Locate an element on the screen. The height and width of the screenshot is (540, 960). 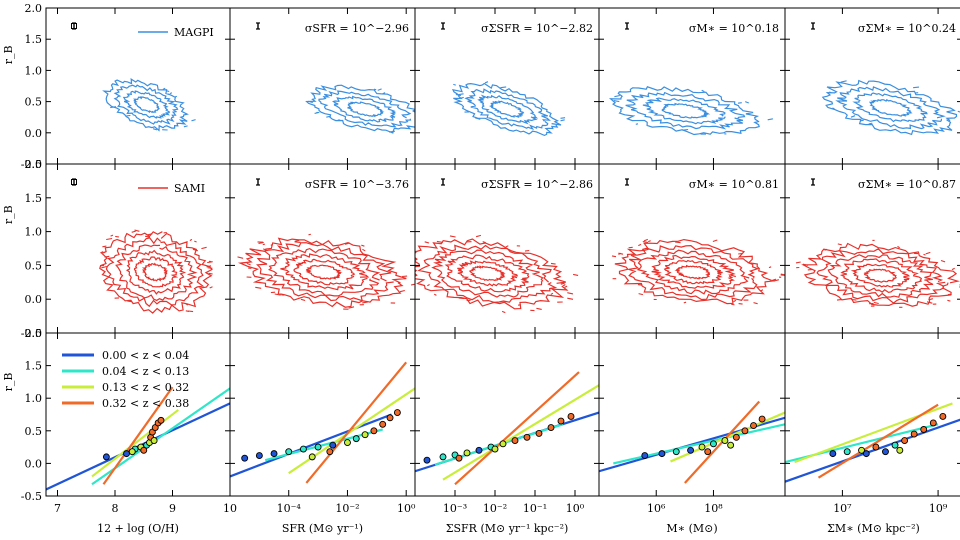
contour-set-sami-sigma_mstar is located at coordinates (877, 273).